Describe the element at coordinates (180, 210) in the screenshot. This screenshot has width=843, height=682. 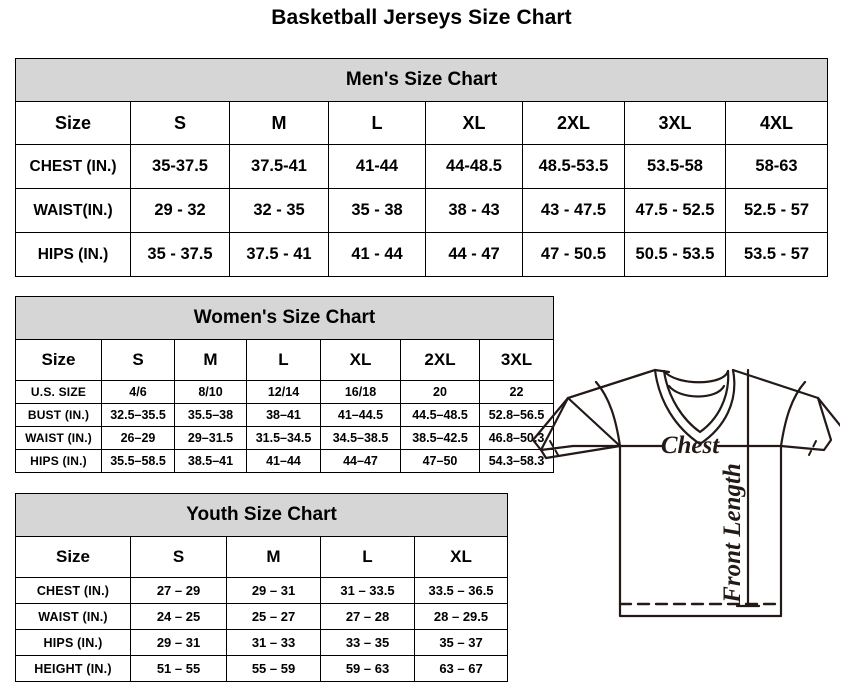
I see `mens-cell-waist-s: 29 - 32` at that location.